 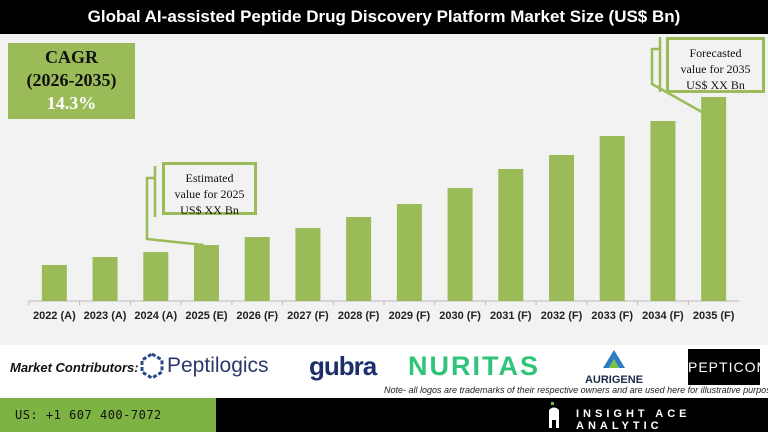 I want to click on callout-line: value for 2035, so click(x=715, y=69).